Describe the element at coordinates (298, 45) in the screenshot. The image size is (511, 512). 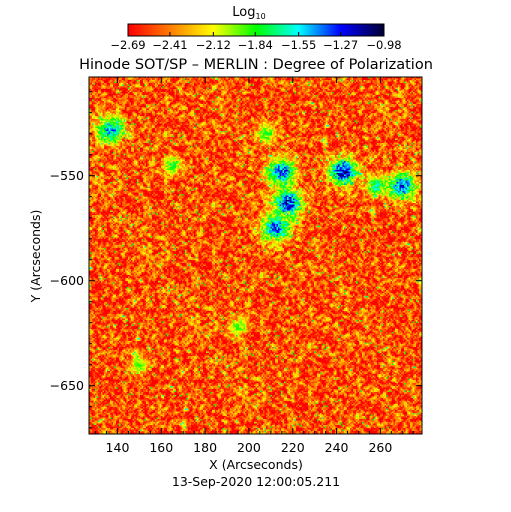
I see `colorbar-tick-label: −1.55` at that location.